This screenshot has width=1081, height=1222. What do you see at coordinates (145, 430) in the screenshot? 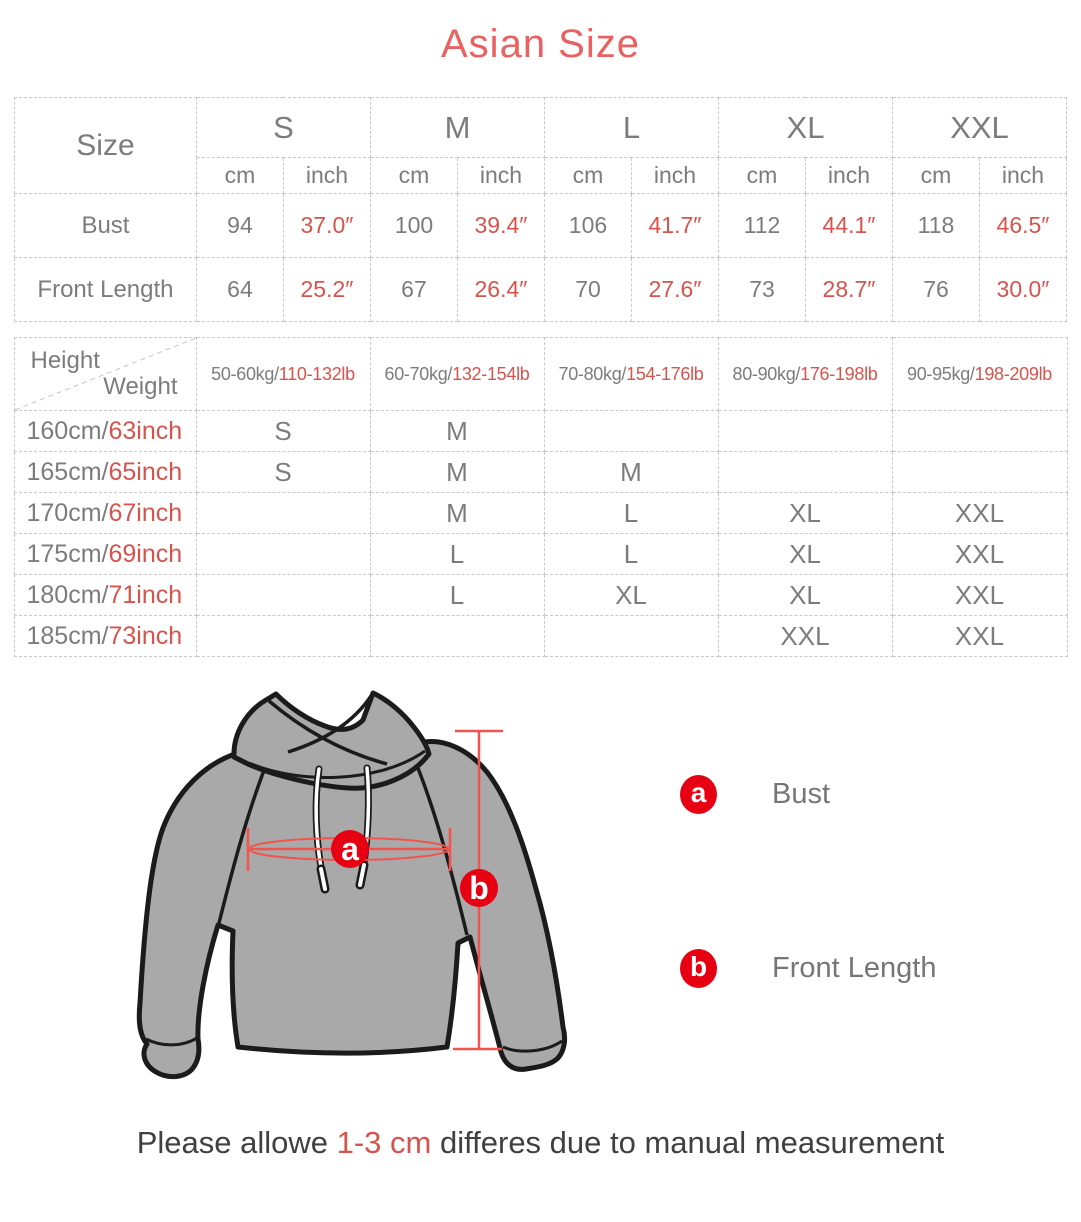
I see `height-inch: 63inch` at bounding box center [145, 430].